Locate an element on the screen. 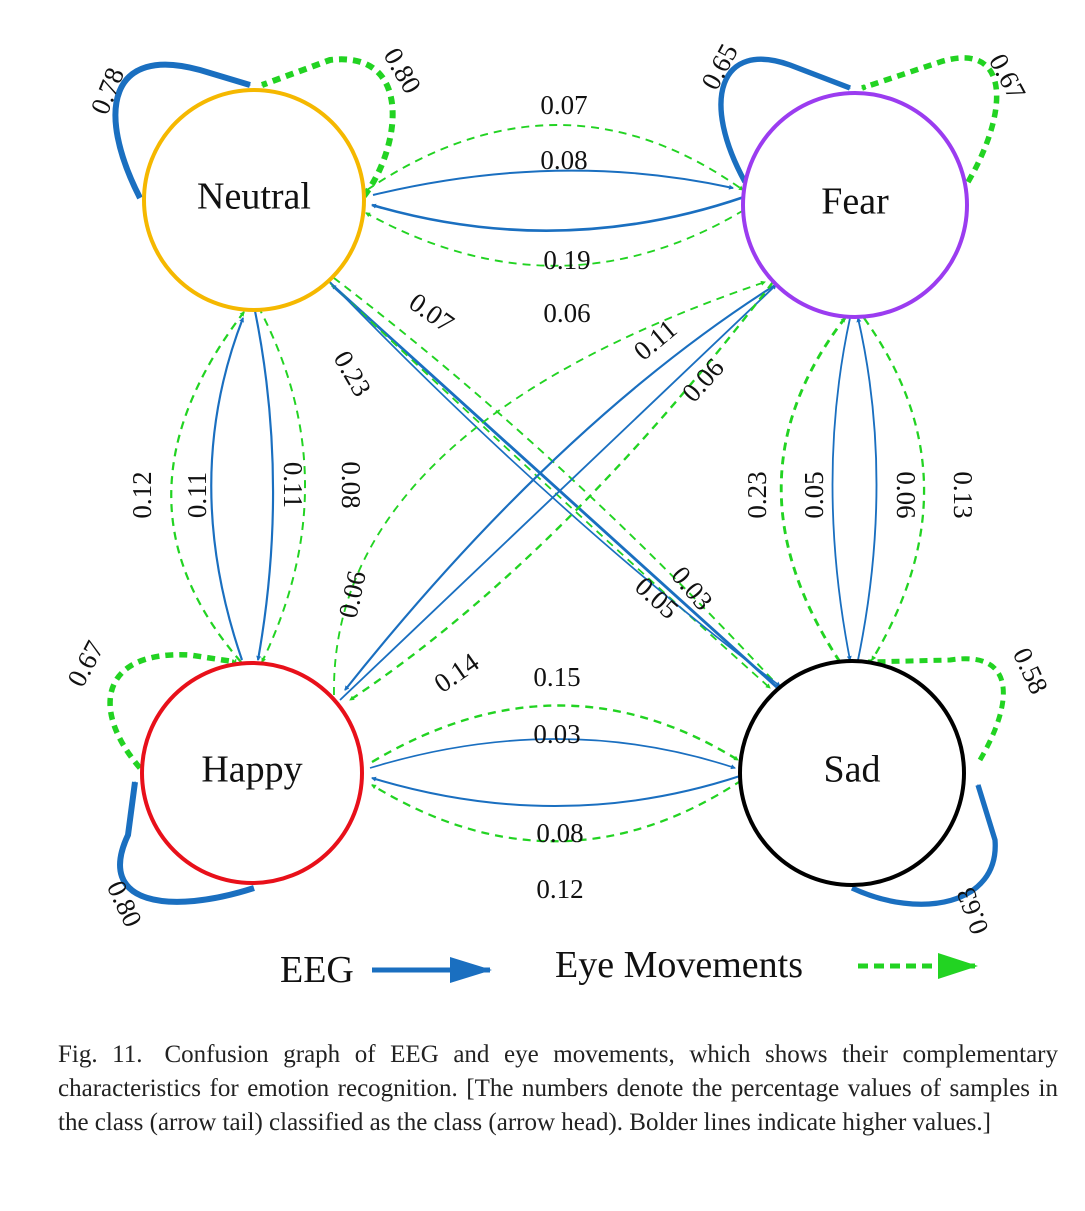 This screenshot has width=1085, height=1211. legend-eeg-label: EEG is located at coordinates (317, 970).